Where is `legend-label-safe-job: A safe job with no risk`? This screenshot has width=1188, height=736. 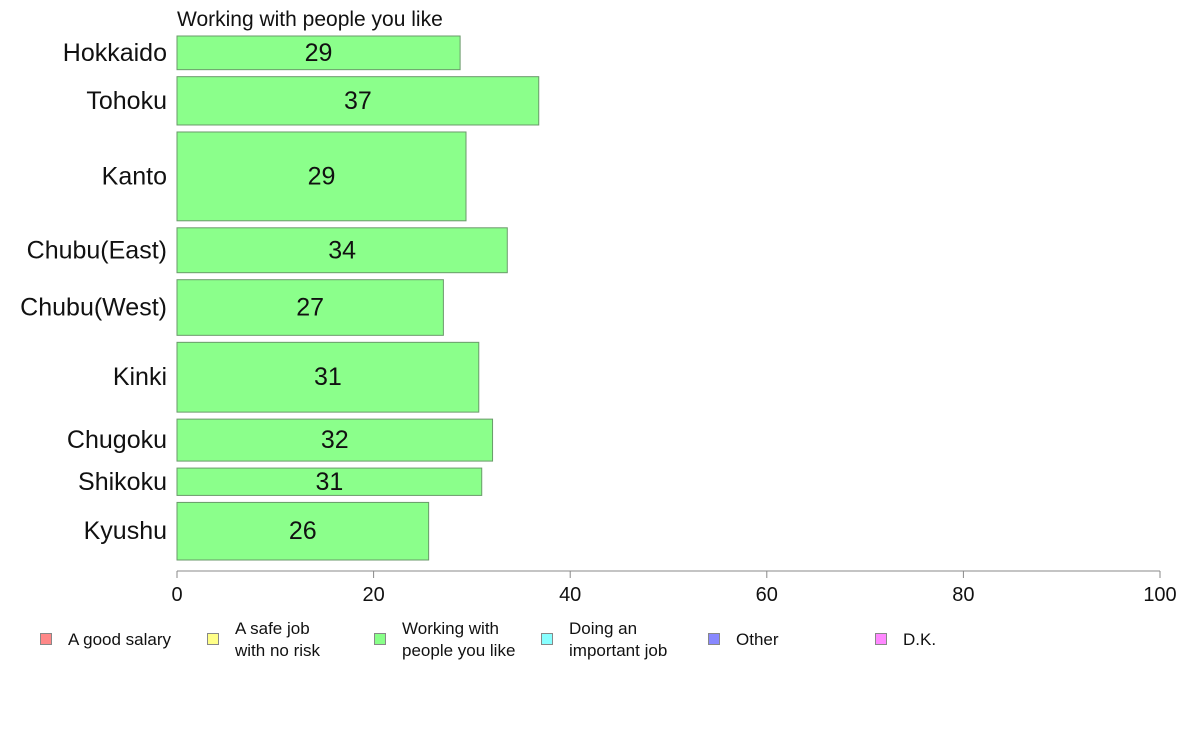 legend-label-safe-job: A safe job with no risk is located at coordinates (278, 639).